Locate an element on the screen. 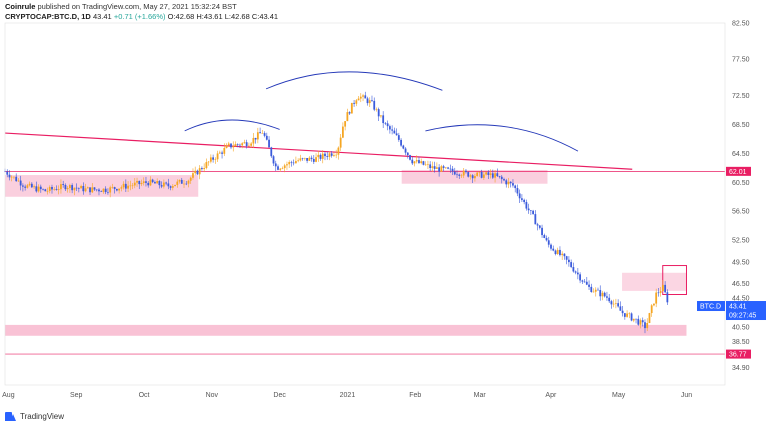  descending-trendline is located at coordinates (318, 151).